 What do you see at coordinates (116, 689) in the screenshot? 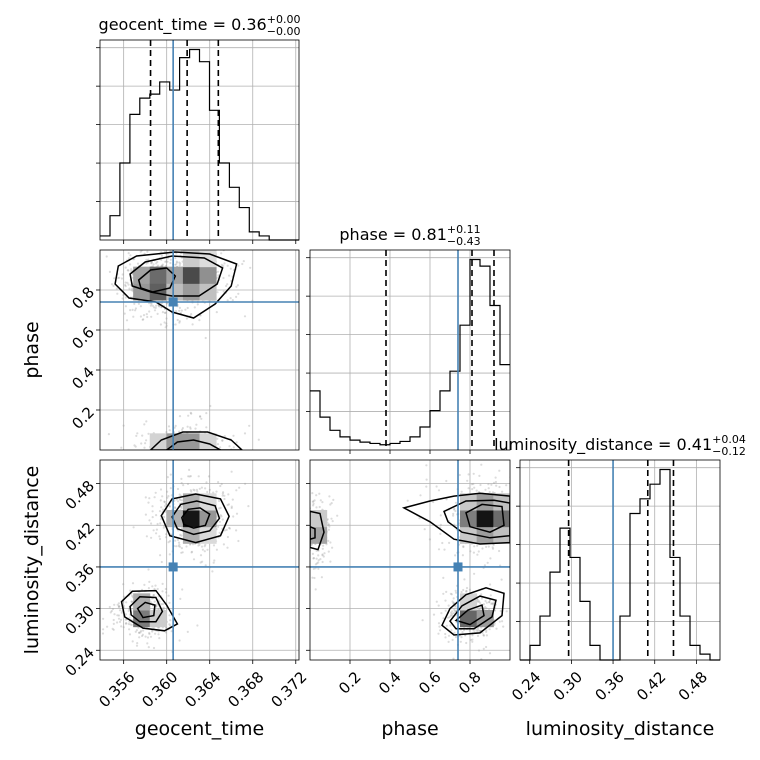
I see `x-tick-label: 0.356` at bounding box center [116, 689].